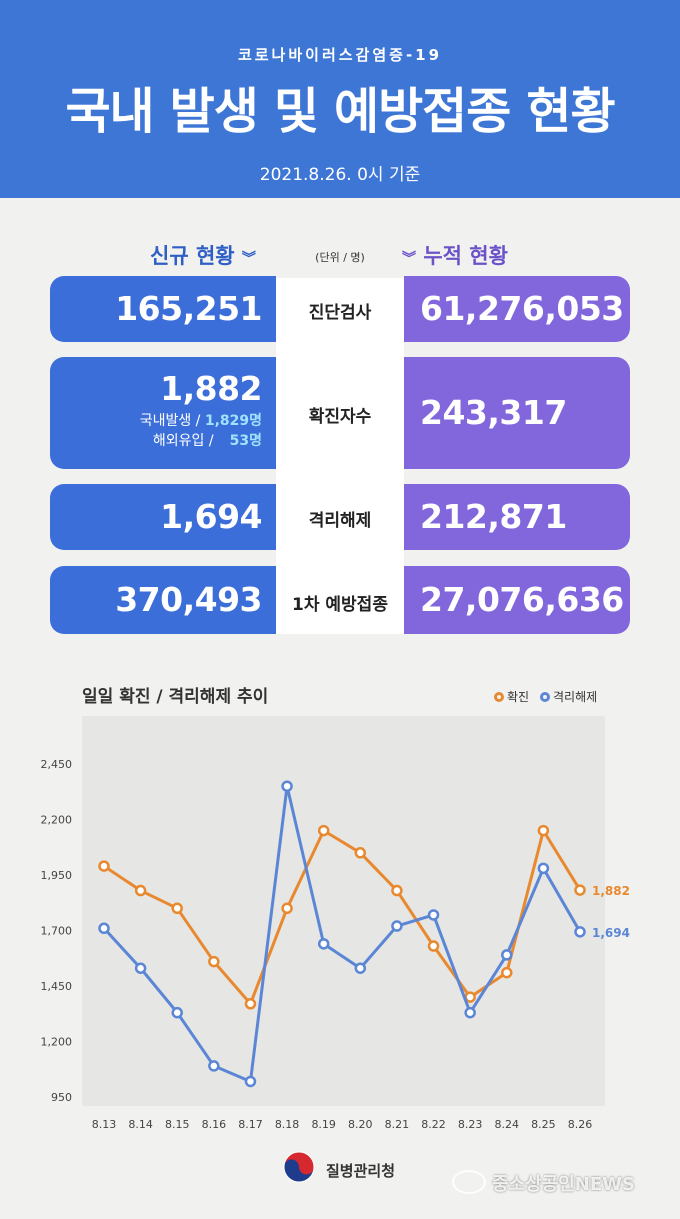 The image size is (680, 1219). Describe the element at coordinates (340, 55) in the screenshot. I see `header-kicker: 코로나바이러스감염증-19` at that location.